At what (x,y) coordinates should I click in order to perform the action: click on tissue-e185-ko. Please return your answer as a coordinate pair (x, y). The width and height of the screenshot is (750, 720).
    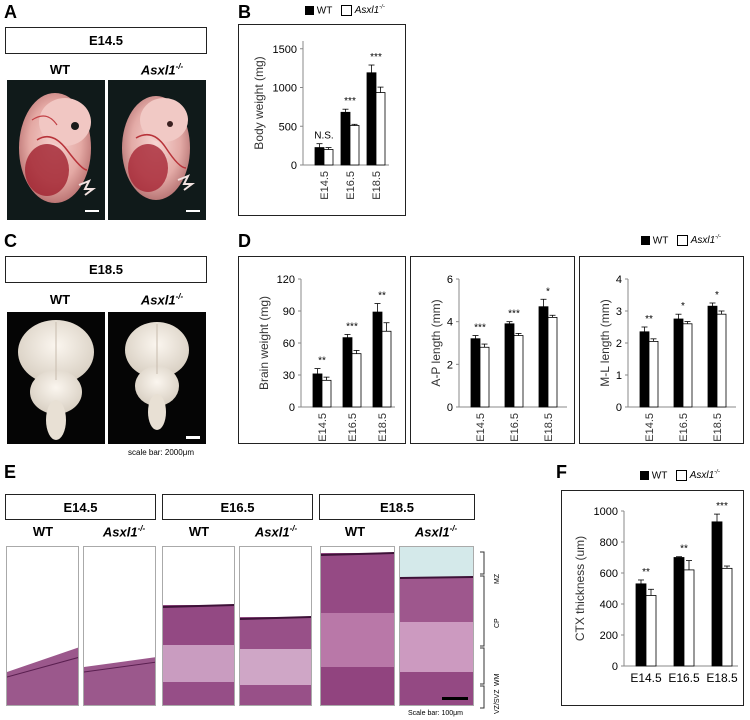
    Looking at the image, I should click on (436, 626).